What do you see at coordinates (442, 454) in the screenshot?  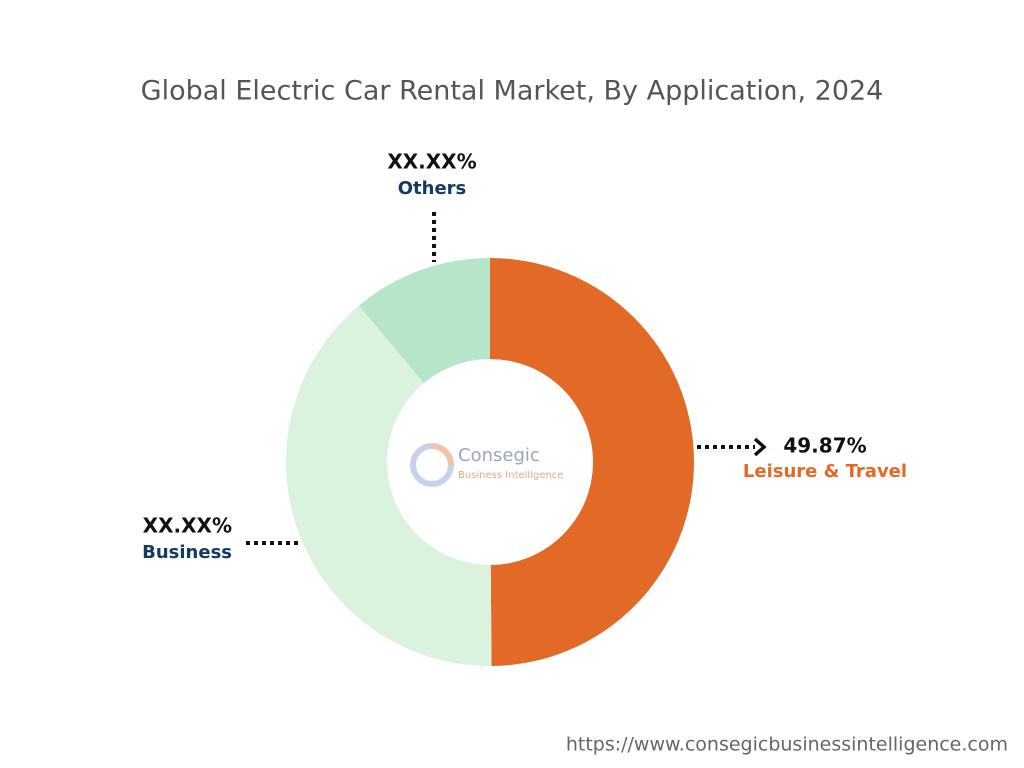 I see `logo-accent` at bounding box center [442, 454].